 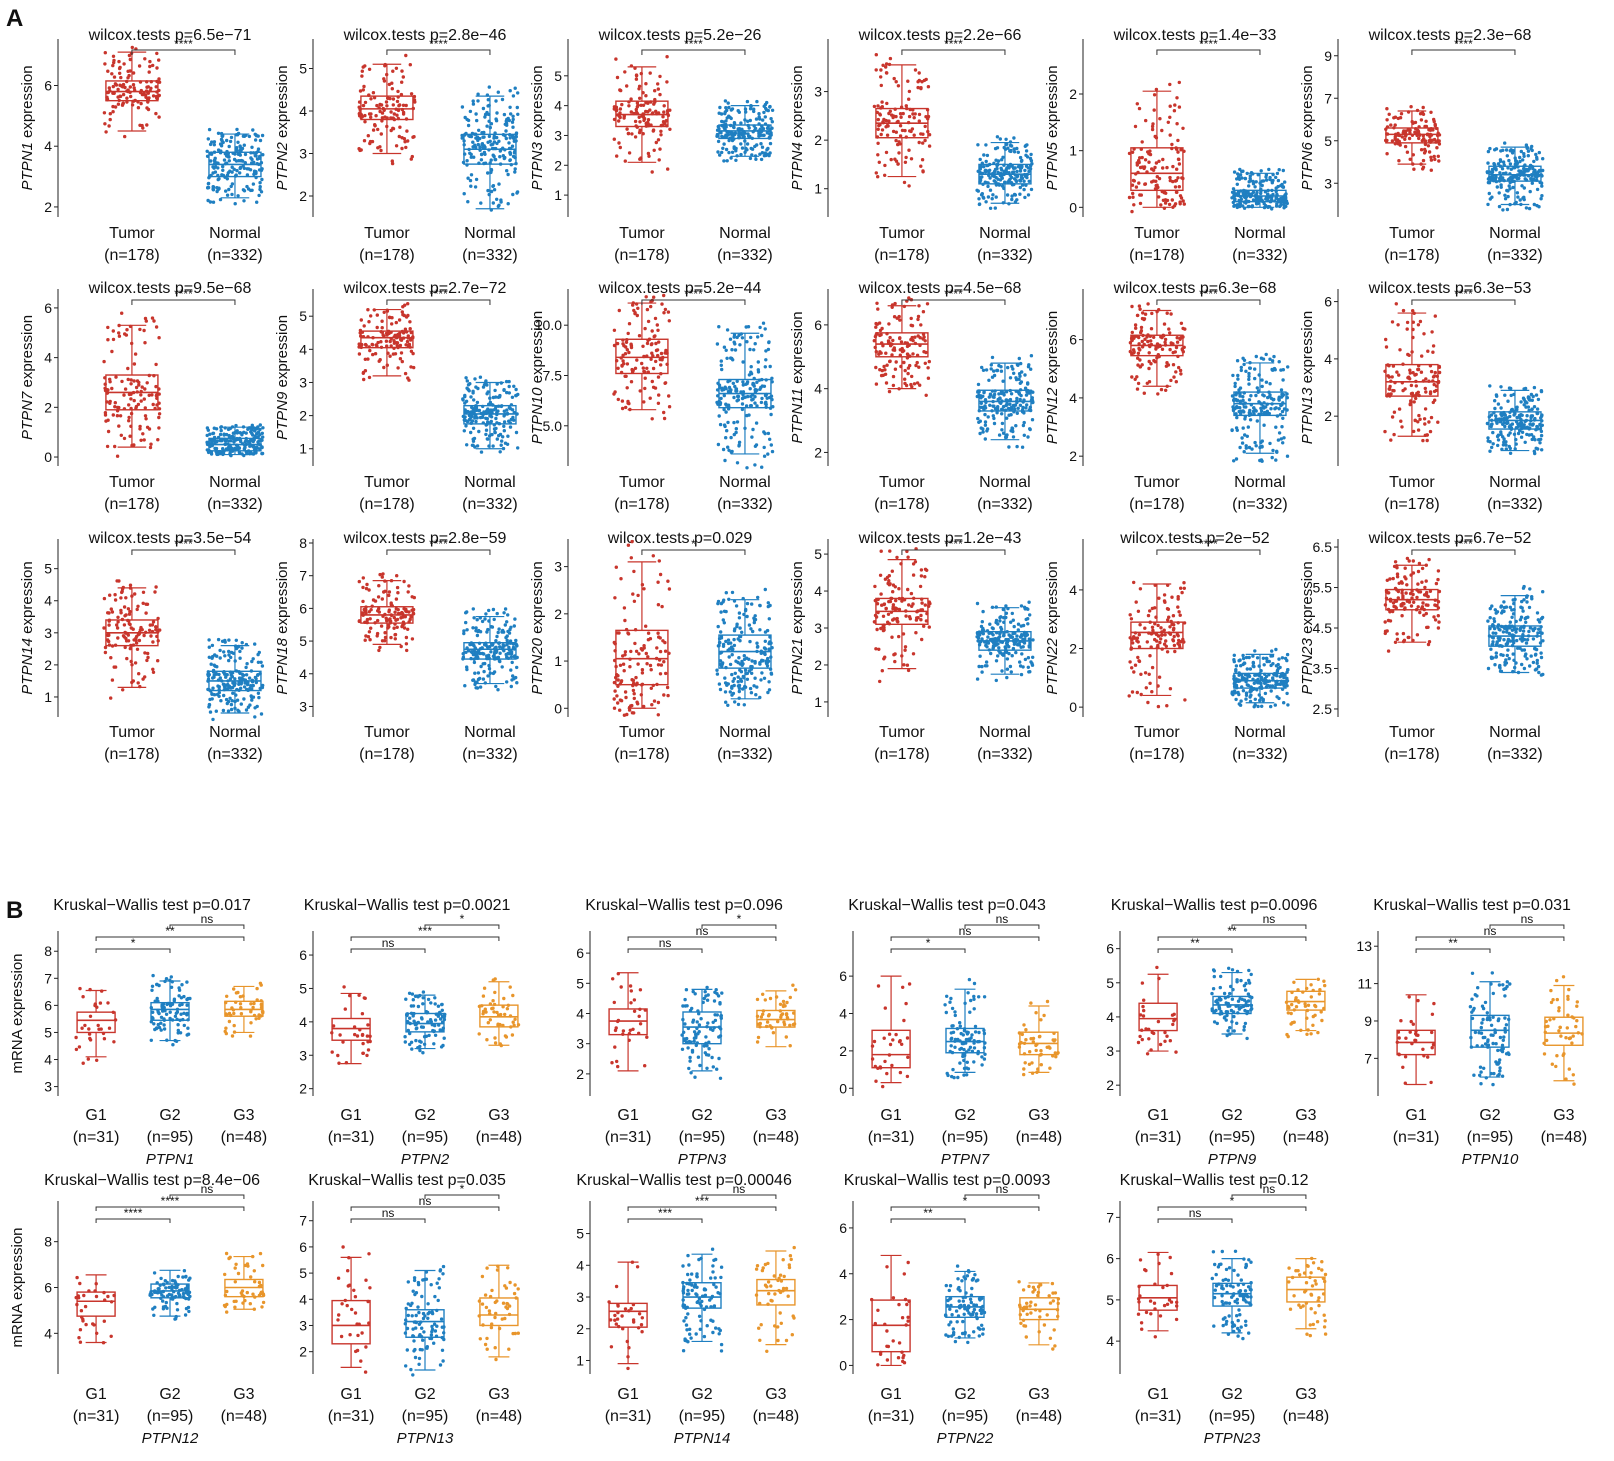 I want to click on y-axis-label-suffix: expression, so click(x=1307, y=349).